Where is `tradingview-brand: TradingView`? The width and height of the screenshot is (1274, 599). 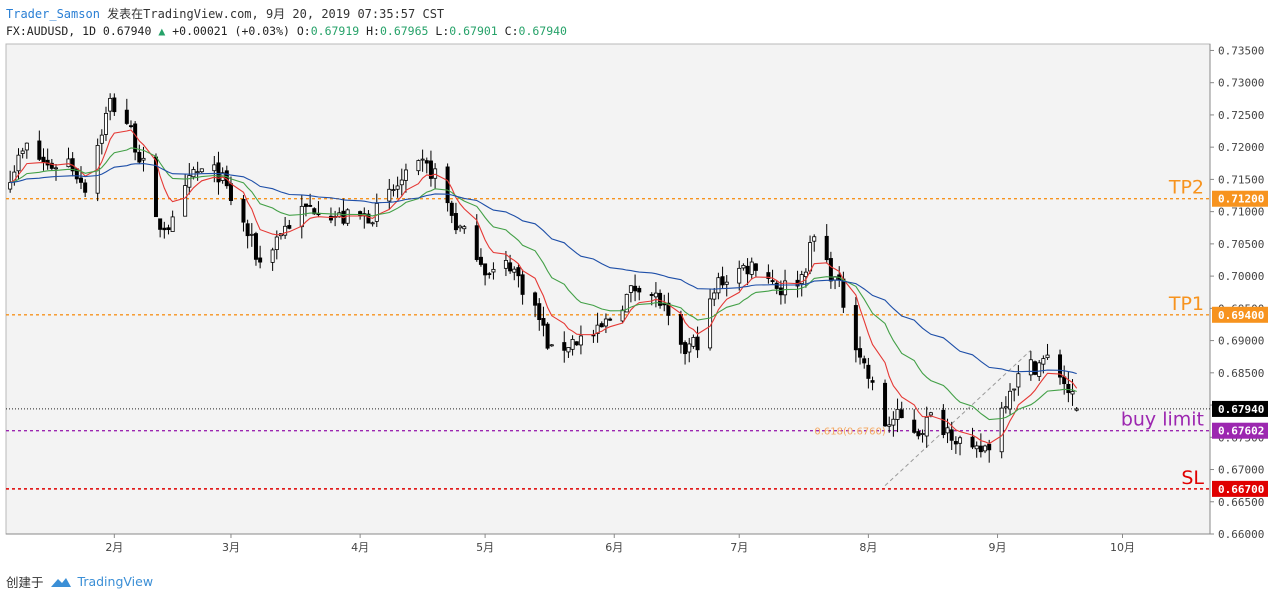
tradingview-brand: TradingView is located at coordinates (115, 581).